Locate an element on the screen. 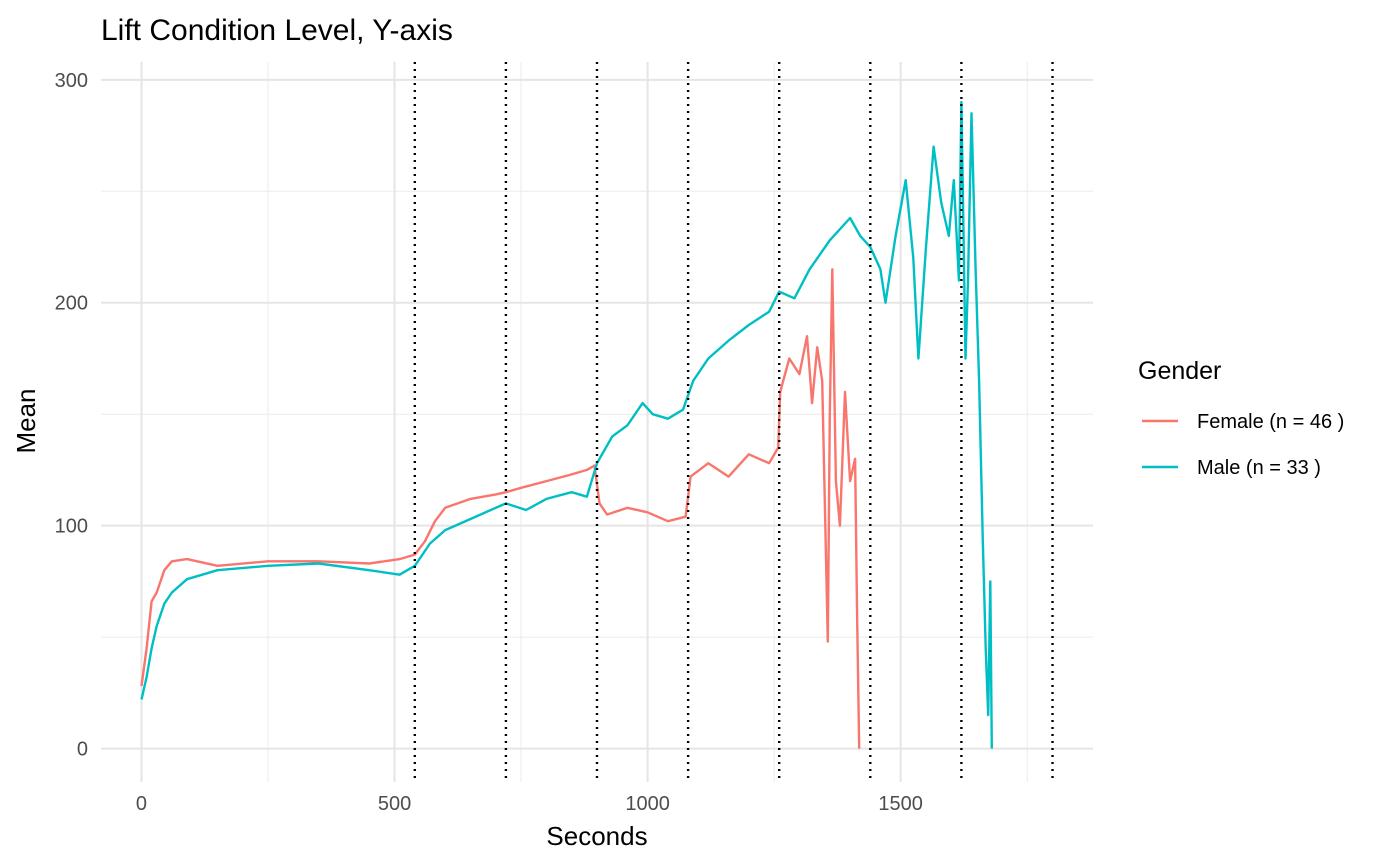  legend-title: Gender is located at coordinates (1179, 371).